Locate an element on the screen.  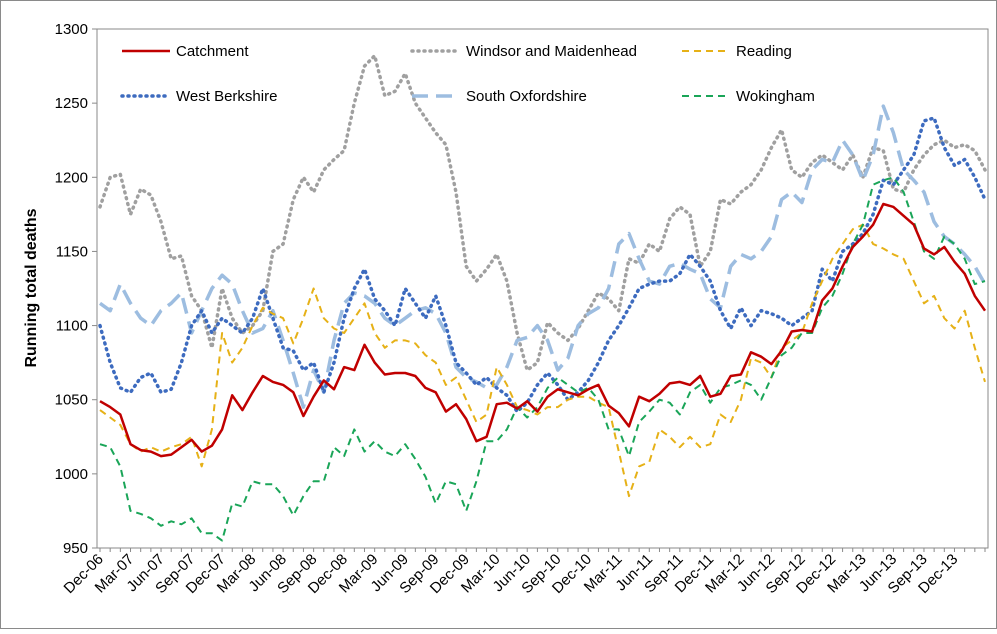
legend-label: Wokingham is located at coordinates (775, 96).